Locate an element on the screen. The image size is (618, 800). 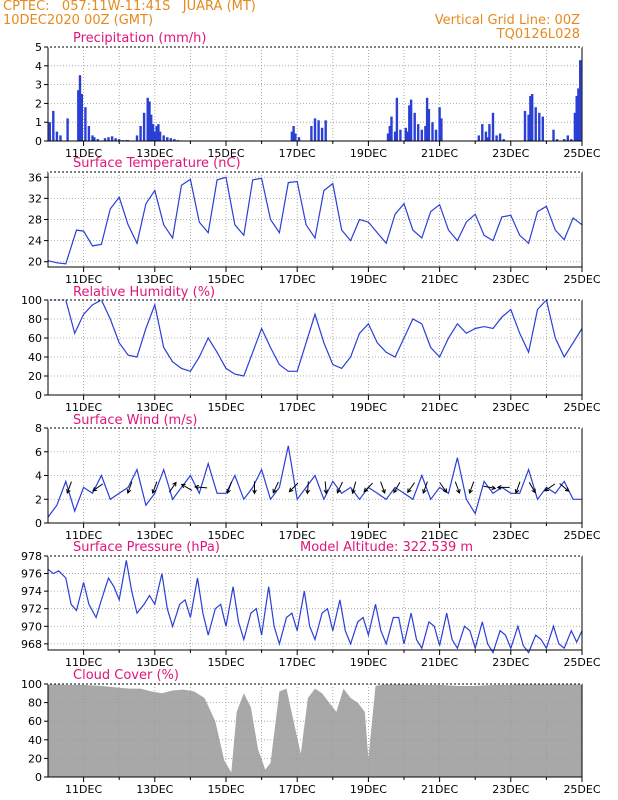
panel-title: Cloud Cover (%) is located at coordinates (126, 675).